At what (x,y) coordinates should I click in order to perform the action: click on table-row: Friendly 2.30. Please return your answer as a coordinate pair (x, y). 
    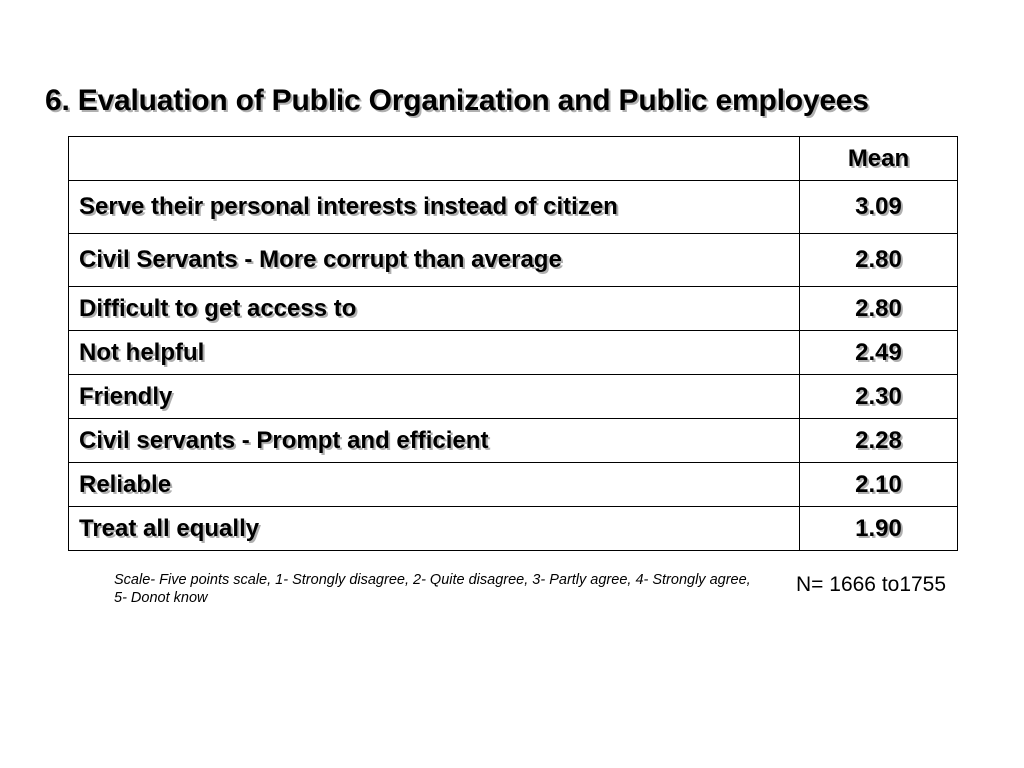
    Looking at the image, I should click on (513, 396).